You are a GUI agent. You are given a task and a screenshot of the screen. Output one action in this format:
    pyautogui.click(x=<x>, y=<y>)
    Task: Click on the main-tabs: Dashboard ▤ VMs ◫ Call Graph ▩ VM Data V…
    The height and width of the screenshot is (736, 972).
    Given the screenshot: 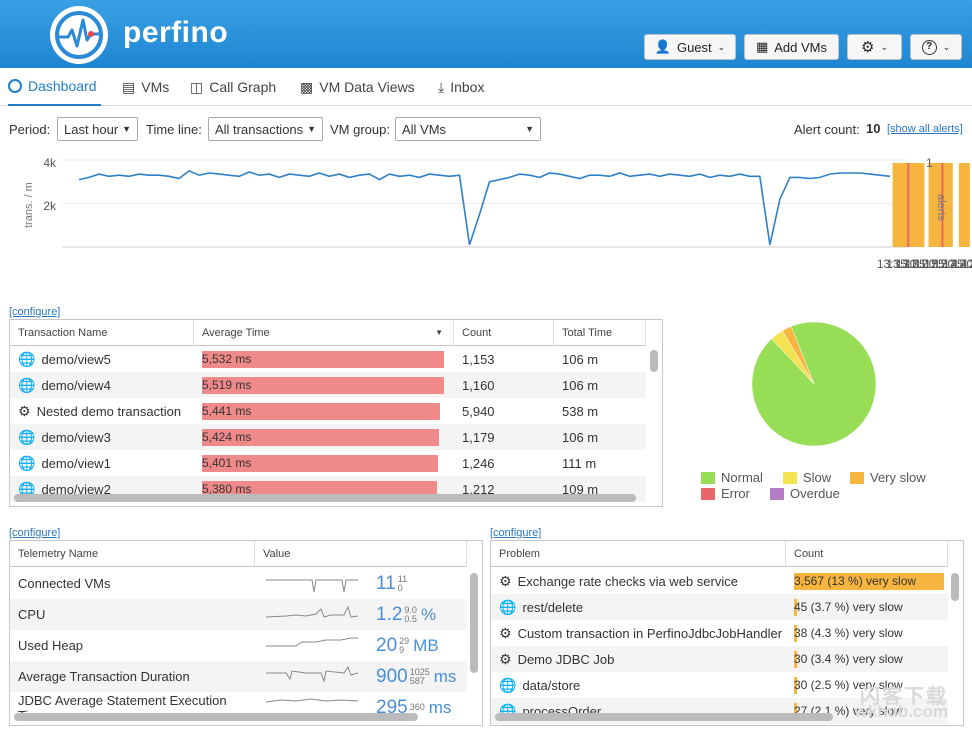 What is the action you would take?
    pyautogui.click(x=486, y=87)
    